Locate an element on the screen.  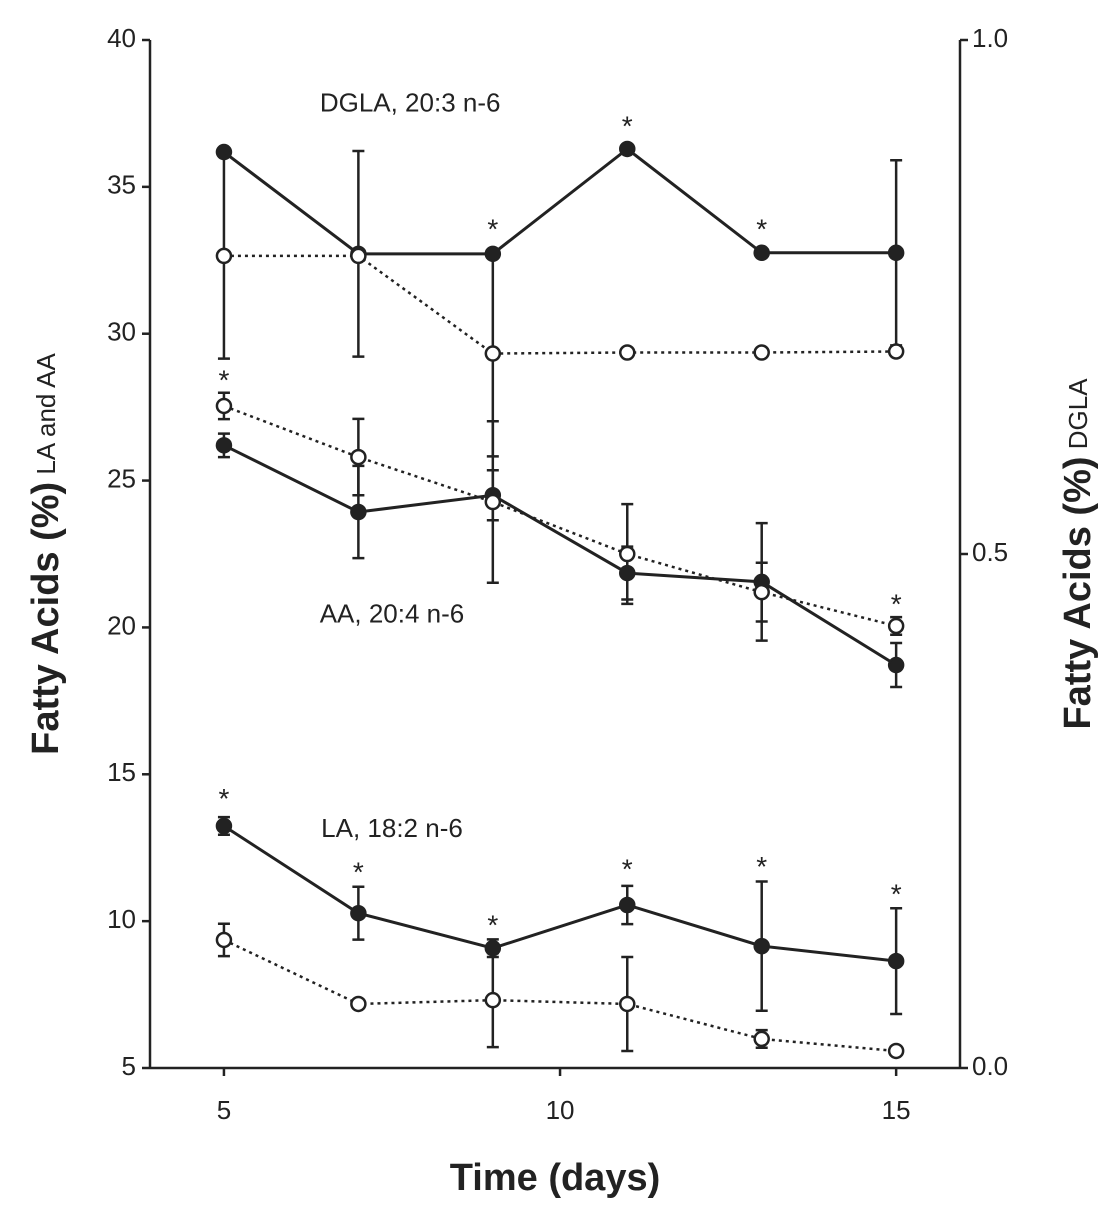
annotation: AA, 20:4 n-6 is located at coordinates (392, 614).